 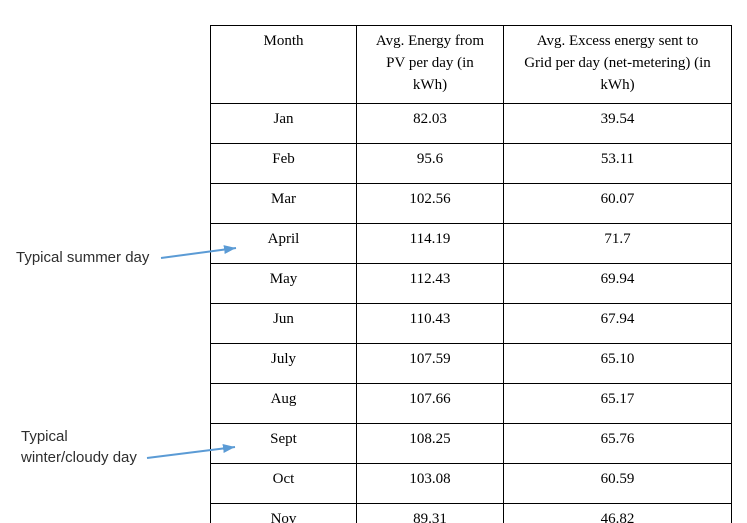 What do you see at coordinates (430, 513) in the screenshot?
I see `pv-value-cell: 89.31` at bounding box center [430, 513].